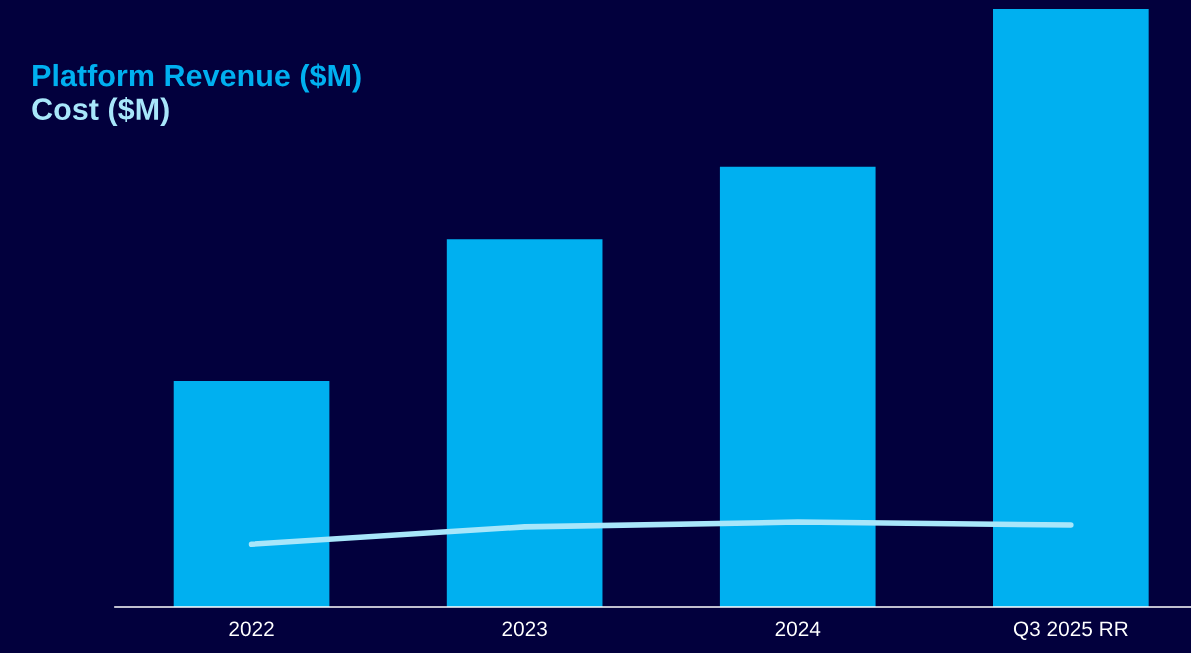 Image resolution: width=1191 pixels, height=653 pixels. Describe the element at coordinates (197, 78) in the screenshot. I see `text: Platform Revenue ($M)` at that location.